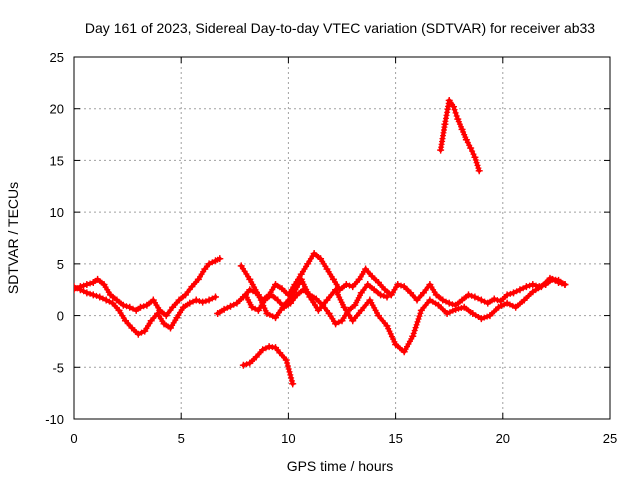 The width and height of the screenshot is (640, 480). Describe the element at coordinates (57, 212) in the screenshot. I see `y-tick-label: 10` at that location.